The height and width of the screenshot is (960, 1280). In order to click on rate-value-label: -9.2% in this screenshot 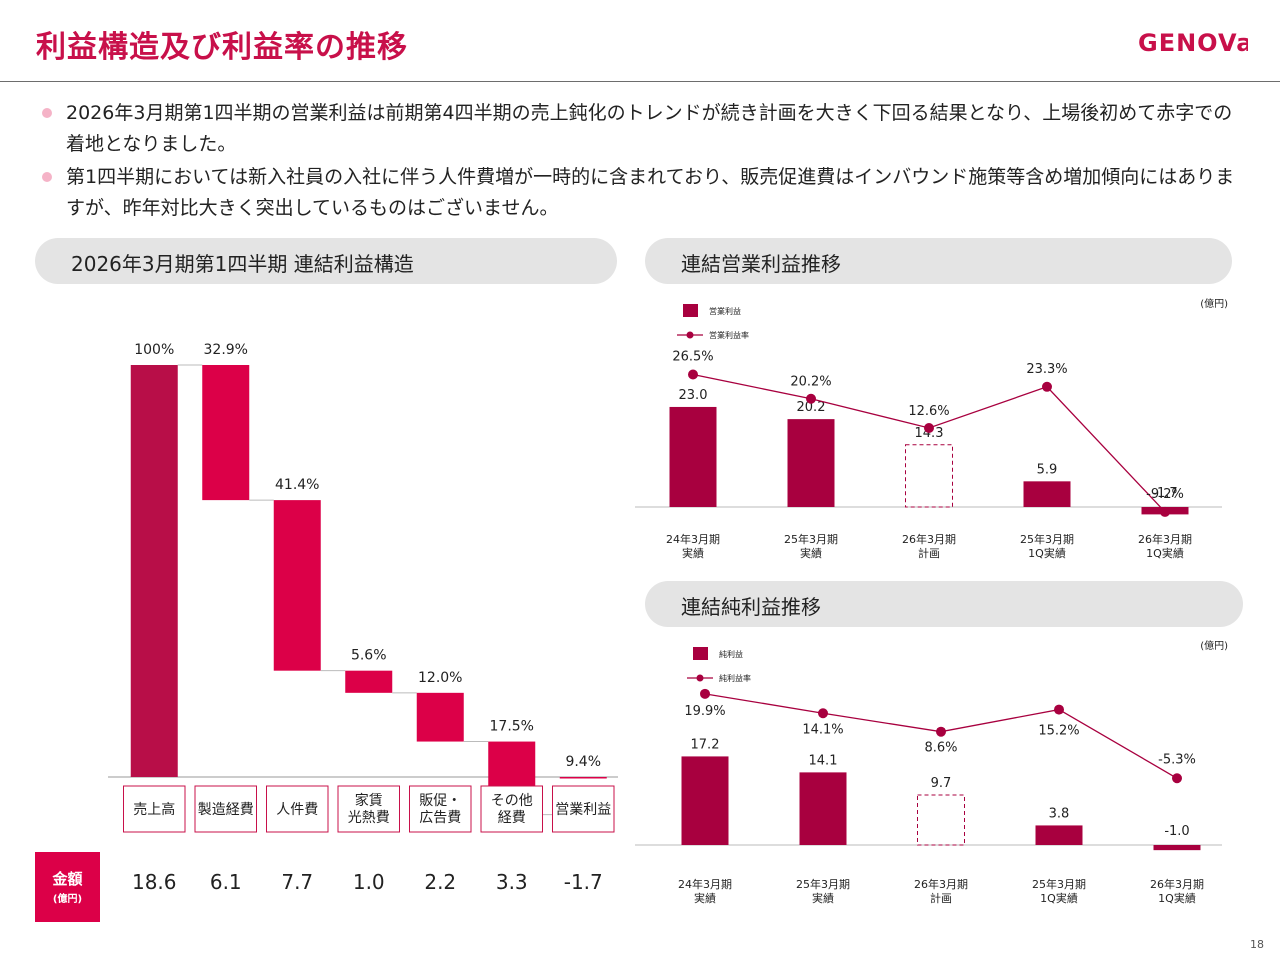, I will do `click(1165, 494)`.